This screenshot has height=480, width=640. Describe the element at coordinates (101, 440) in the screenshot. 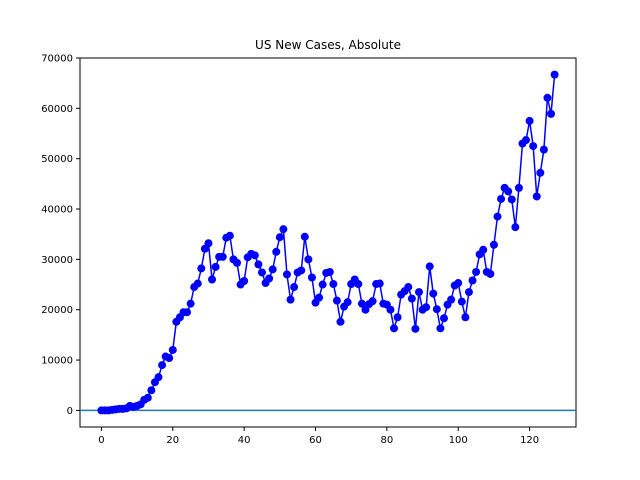

I see `x-tick-label-0: 0` at that location.